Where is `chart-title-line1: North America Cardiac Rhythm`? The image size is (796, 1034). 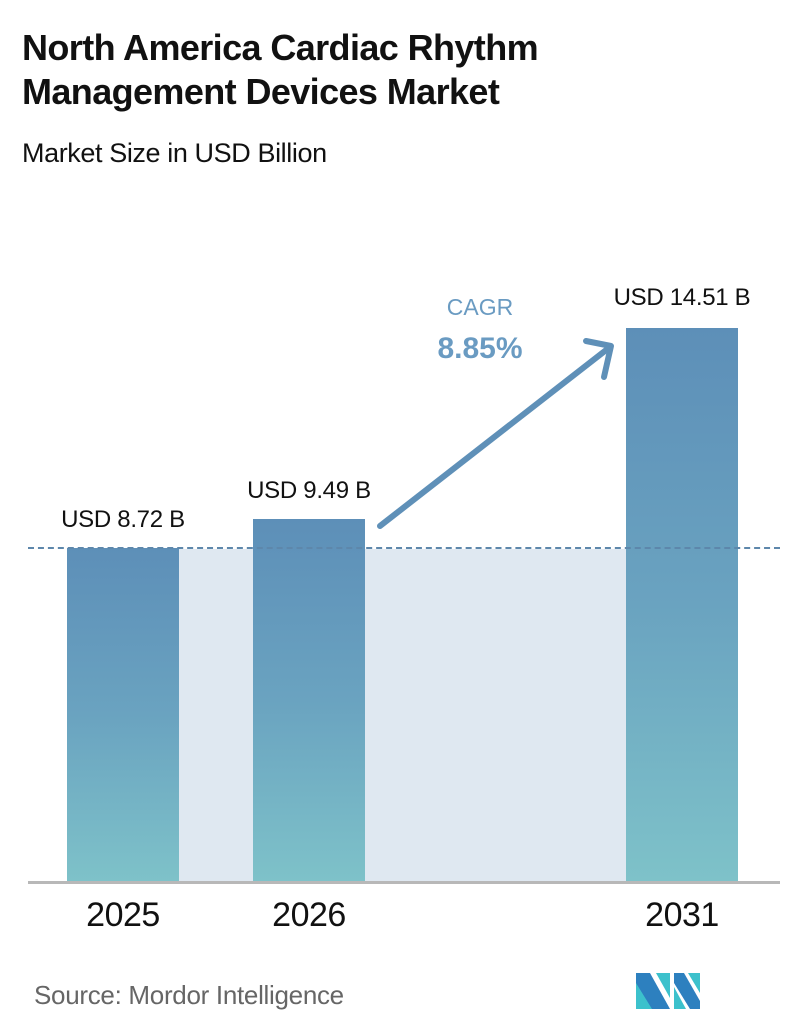
chart-title-line1: North America Cardiac Rhythm is located at coordinates (280, 47).